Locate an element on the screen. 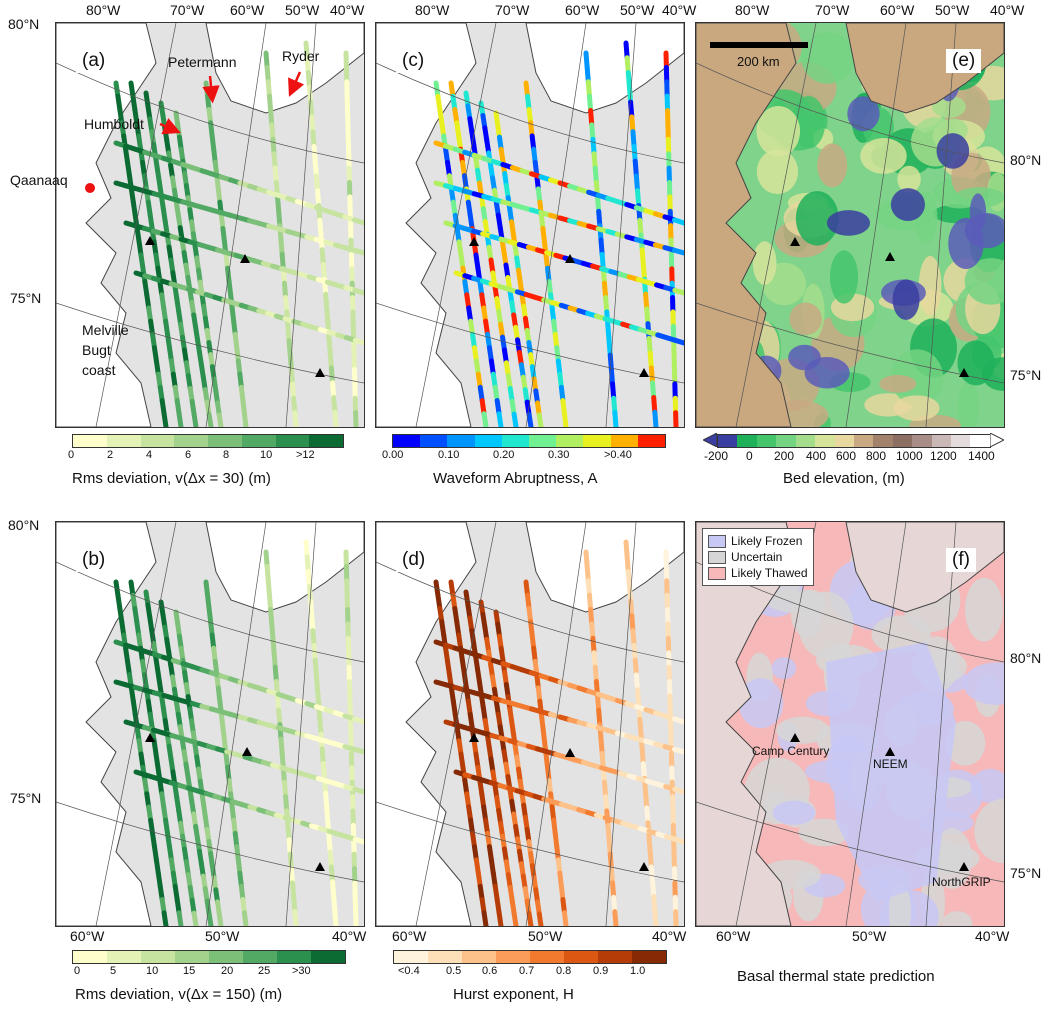 The width and height of the screenshot is (1050, 1012). ryder-label: Ryder is located at coordinates (301, 56).